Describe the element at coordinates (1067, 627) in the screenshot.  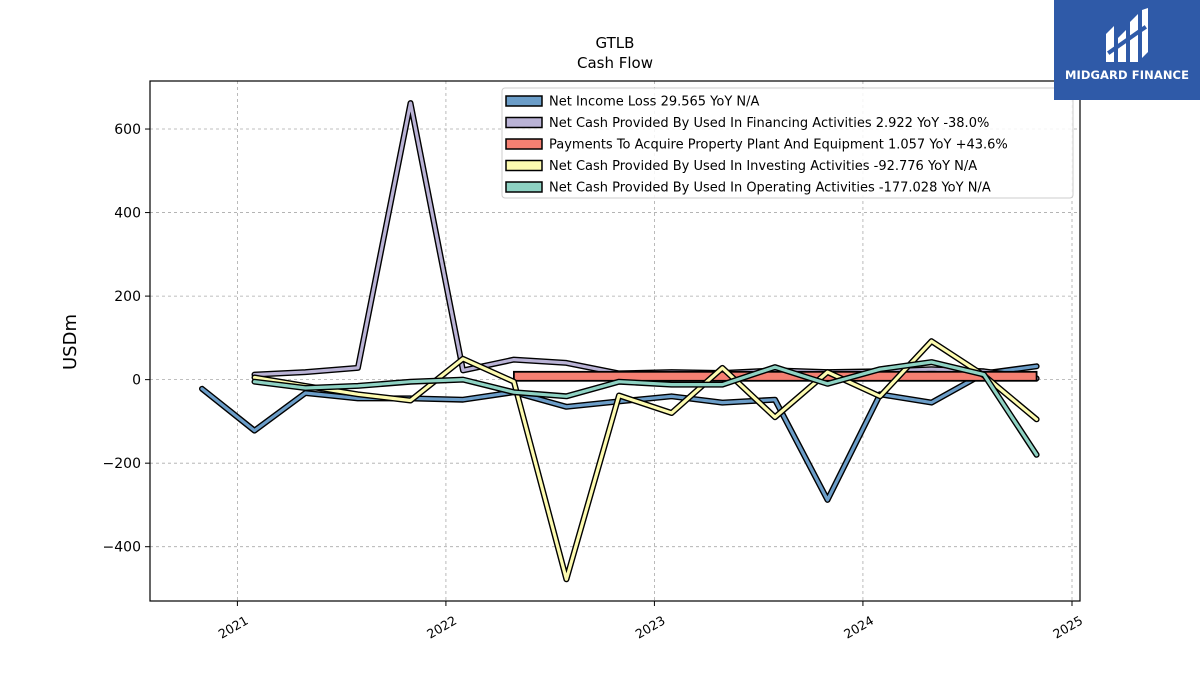
I see `x-tick-label: 2025` at that location.